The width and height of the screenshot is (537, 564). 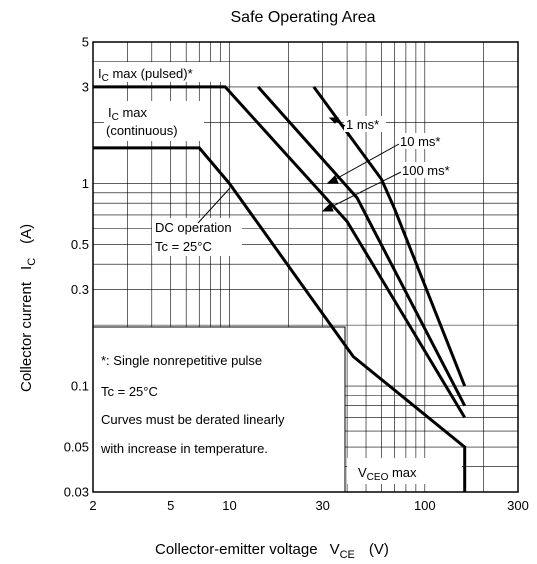 I want to click on arrow-10ms, so click(x=366, y=162).